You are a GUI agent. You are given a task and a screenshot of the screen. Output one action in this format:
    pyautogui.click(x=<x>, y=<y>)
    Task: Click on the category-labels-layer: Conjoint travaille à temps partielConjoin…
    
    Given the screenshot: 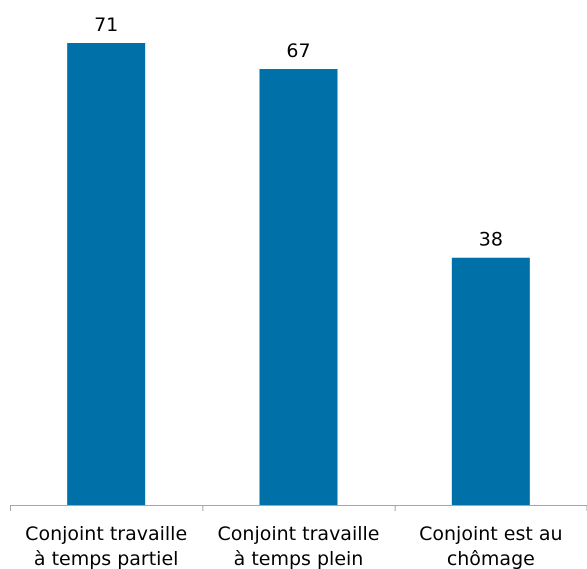 What is the action you would take?
    pyautogui.click(x=293, y=546)
    